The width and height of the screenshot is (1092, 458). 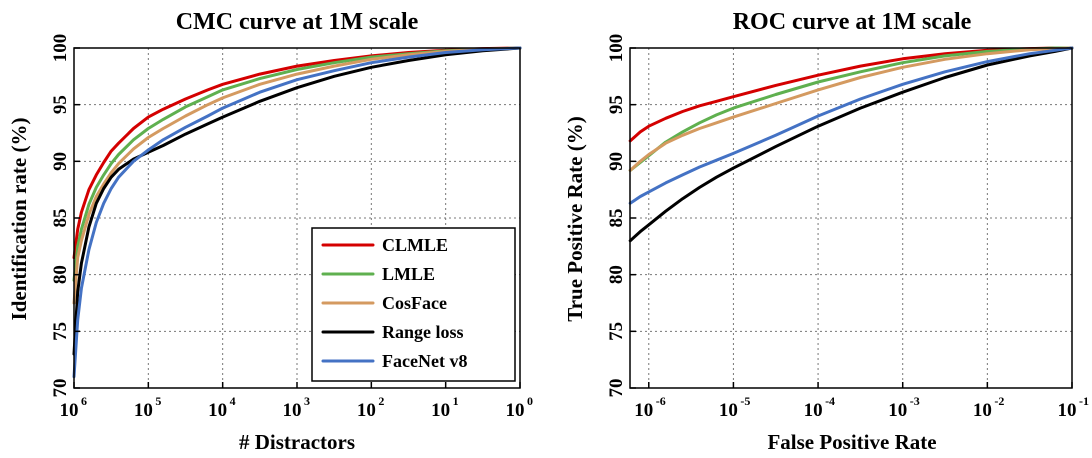 I want to click on roc-xtick-label-5: 10 -1, so click(x=1074, y=407).